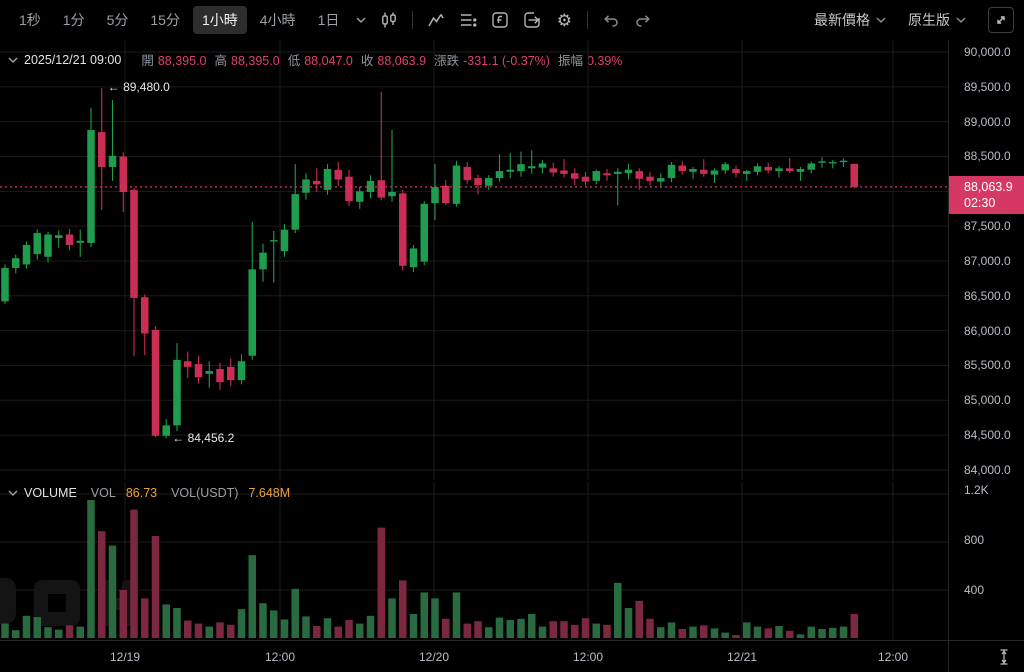 This screenshot has width=1024, height=672. I want to click on timeframe-button-15分: 15分, so click(165, 20).